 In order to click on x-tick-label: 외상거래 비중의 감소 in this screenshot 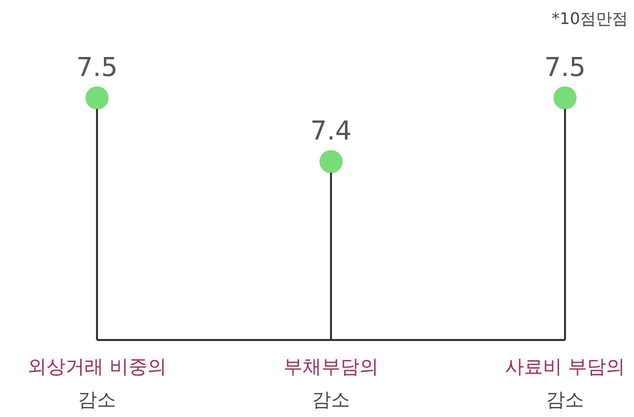, I will do `click(97, 383)`.